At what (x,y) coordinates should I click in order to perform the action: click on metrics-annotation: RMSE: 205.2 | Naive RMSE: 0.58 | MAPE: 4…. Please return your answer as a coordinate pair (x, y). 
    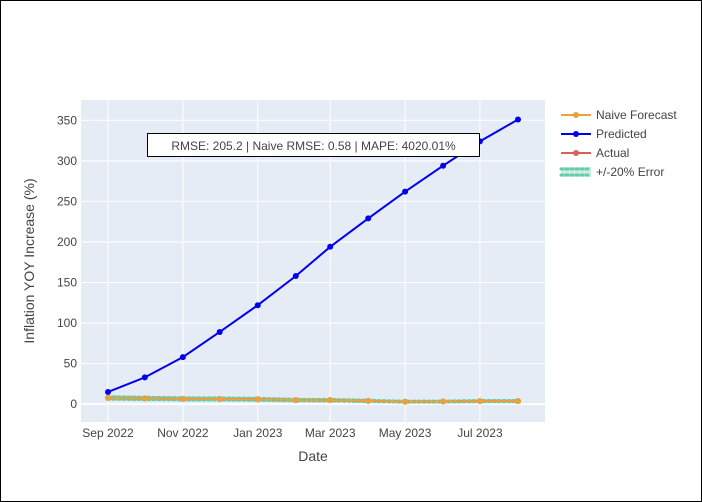
    Looking at the image, I should click on (313, 145).